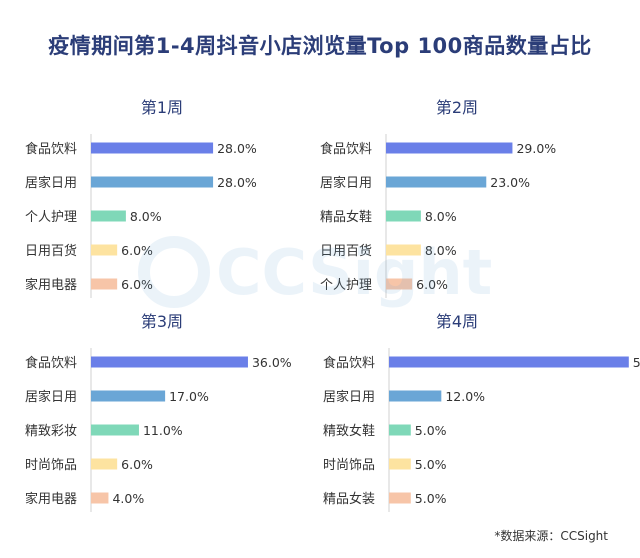 The height and width of the screenshot is (558, 640). What do you see at coordinates (163, 430) in the screenshot?
I see `value-label: 11.0%` at bounding box center [163, 430].